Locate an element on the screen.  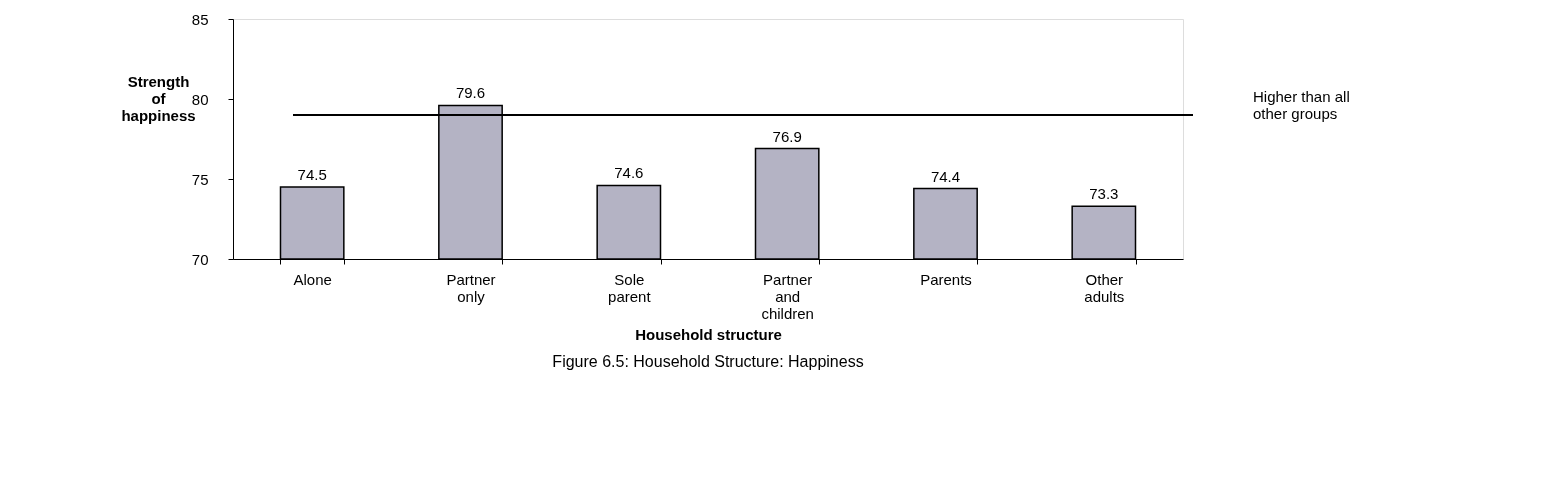
x-tick-label: Parents is located at coordinates (946, 279).